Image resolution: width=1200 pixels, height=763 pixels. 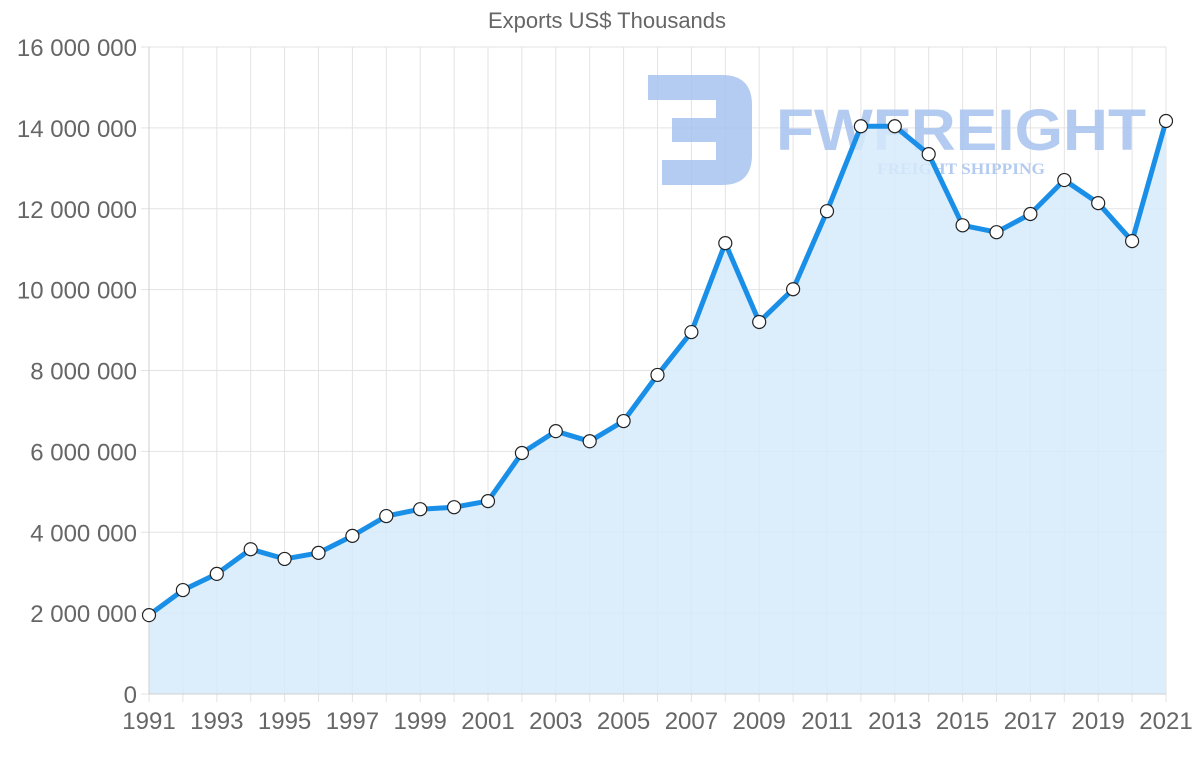 What do you see at coordinates (77, 48) in the screenshot?
I see `y-tick-label: 16 000 000` at bounding box center [77, 48].